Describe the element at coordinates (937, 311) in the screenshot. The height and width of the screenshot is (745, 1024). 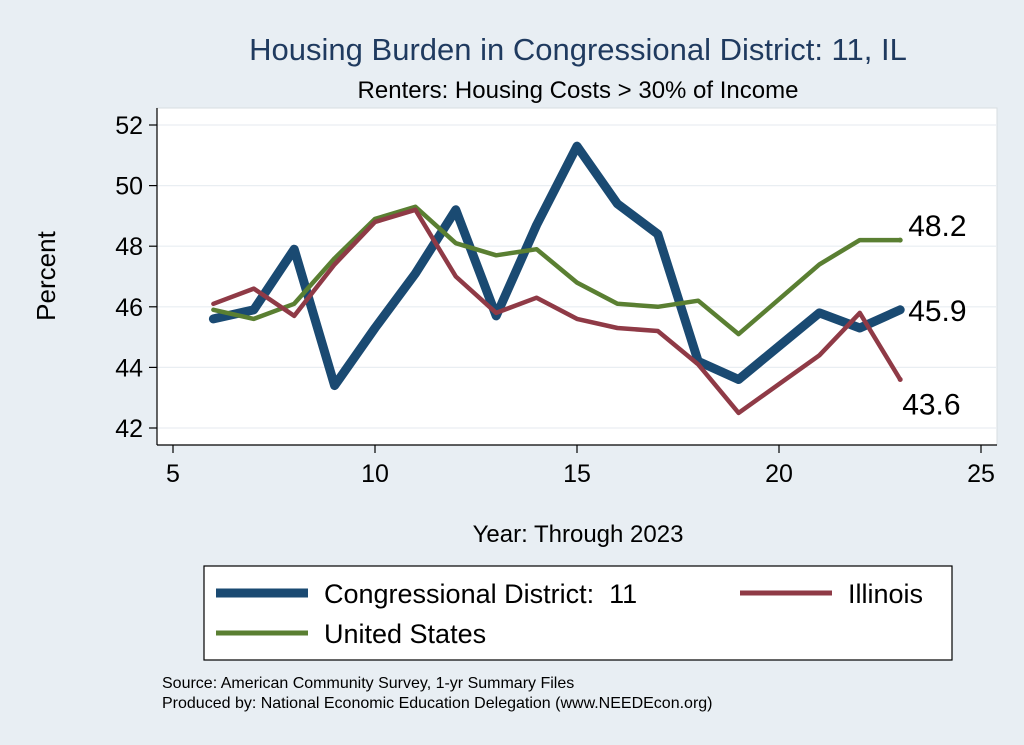
I see `end-label-district: 45.9` at that location.